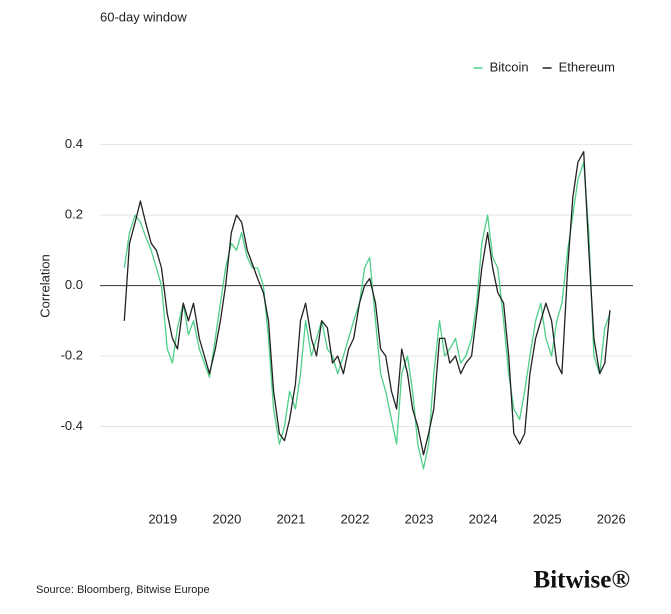 This screenshot has height=614, width=671. Describe the element at coordinates (419, 518) in the screenshot. I see `x-tick-label: 2023` at that location.